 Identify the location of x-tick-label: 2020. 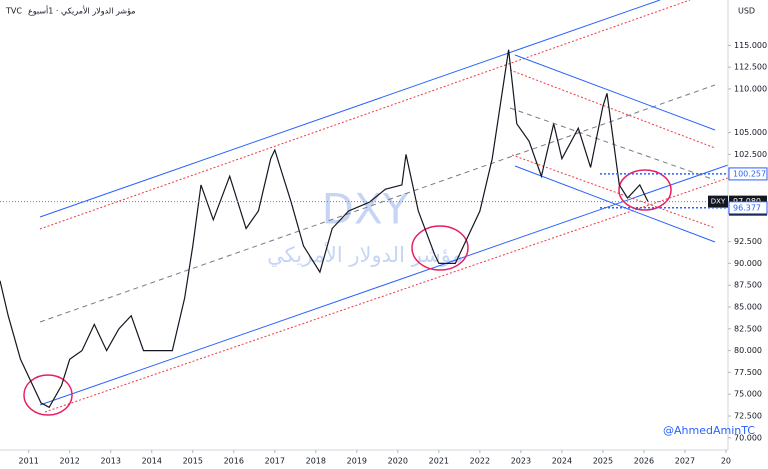
(398, 461).